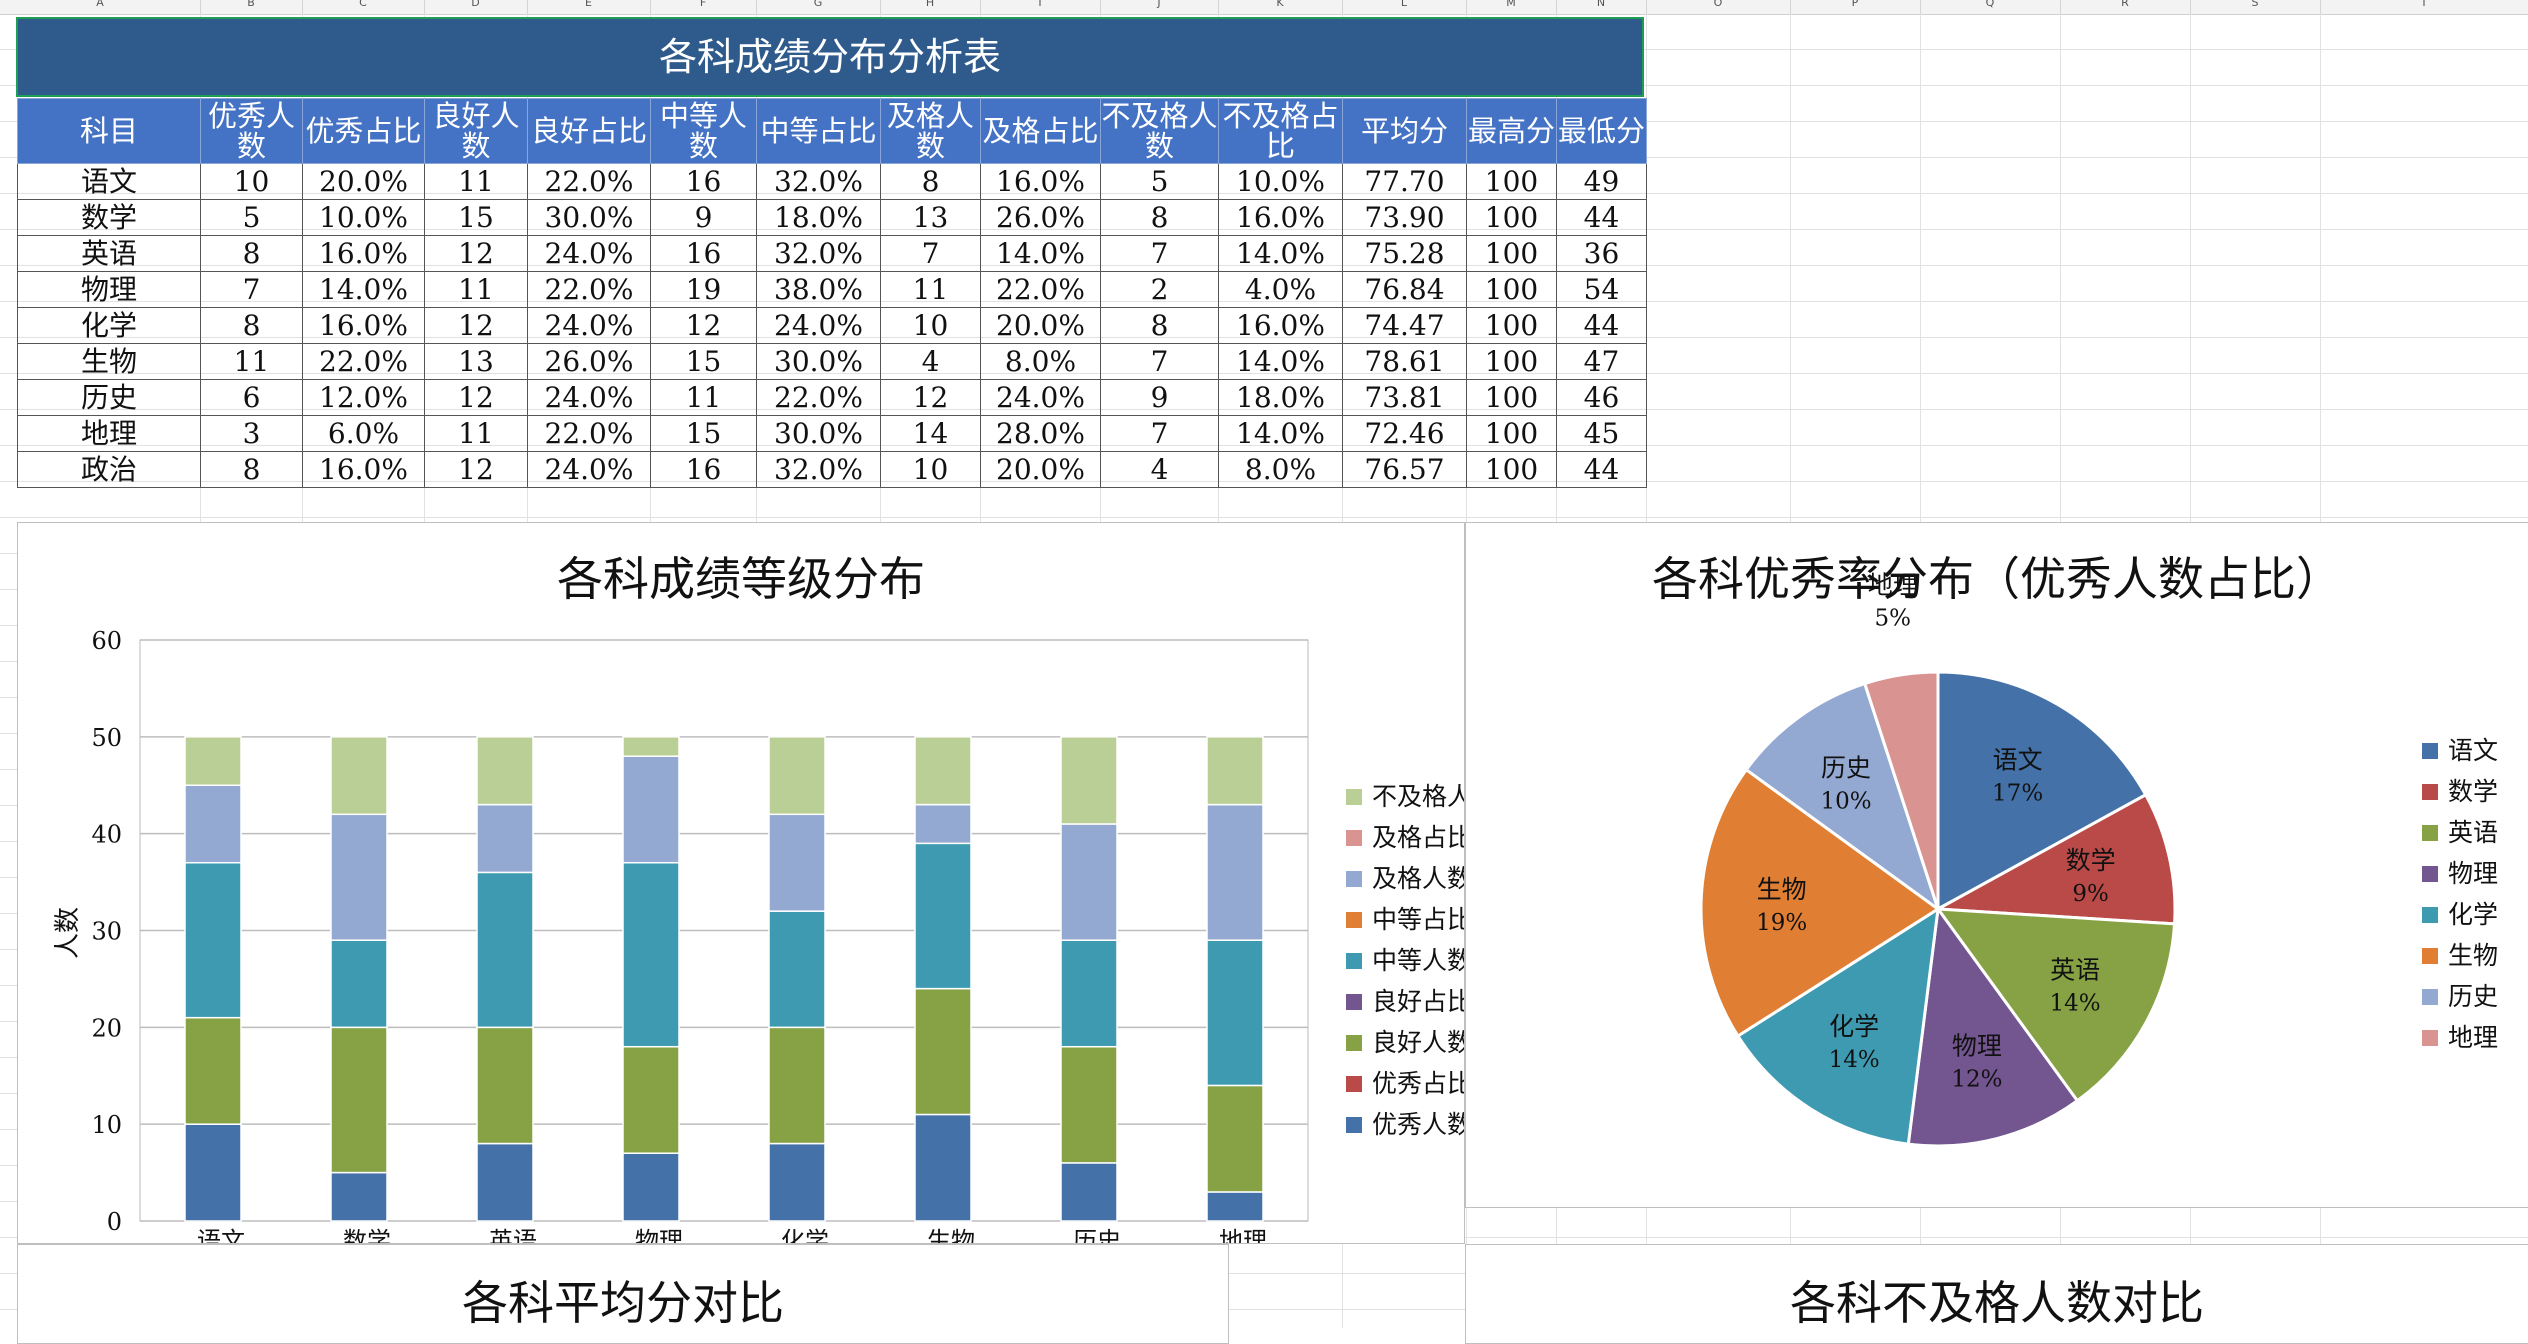  I want to click on header-cell: 不及格人数, so click(1159, 131).